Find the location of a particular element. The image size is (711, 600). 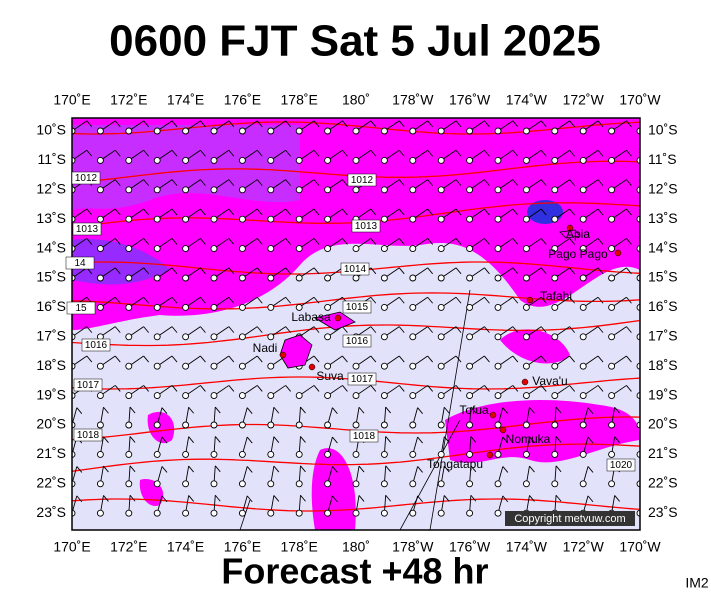

lon-label-bottom: 178˚W is located at coordinates (413, 547).